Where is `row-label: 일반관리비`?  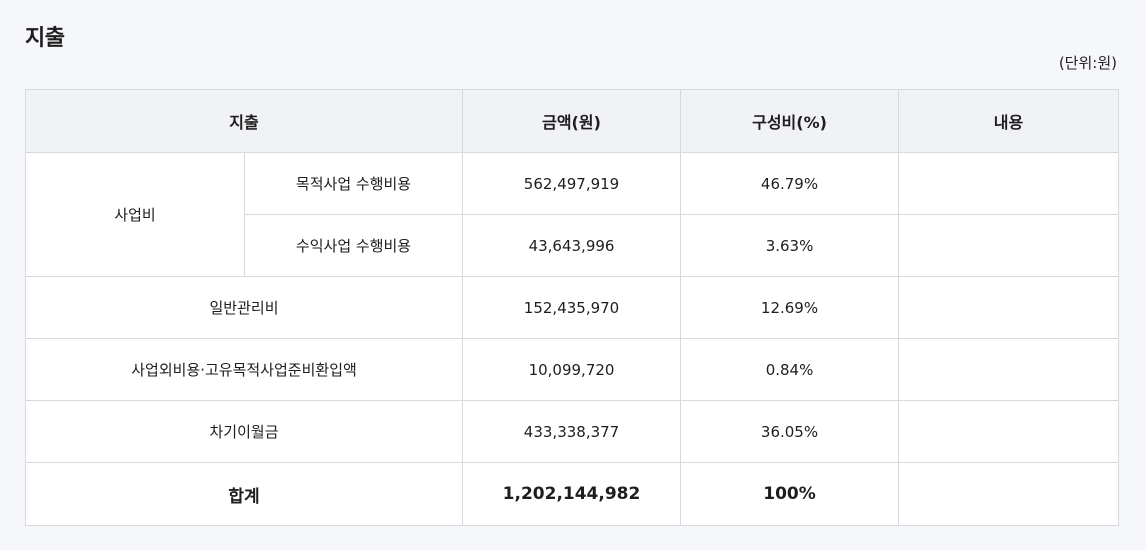
row-label: 일반관리비 is located at coordinates (244, 307).